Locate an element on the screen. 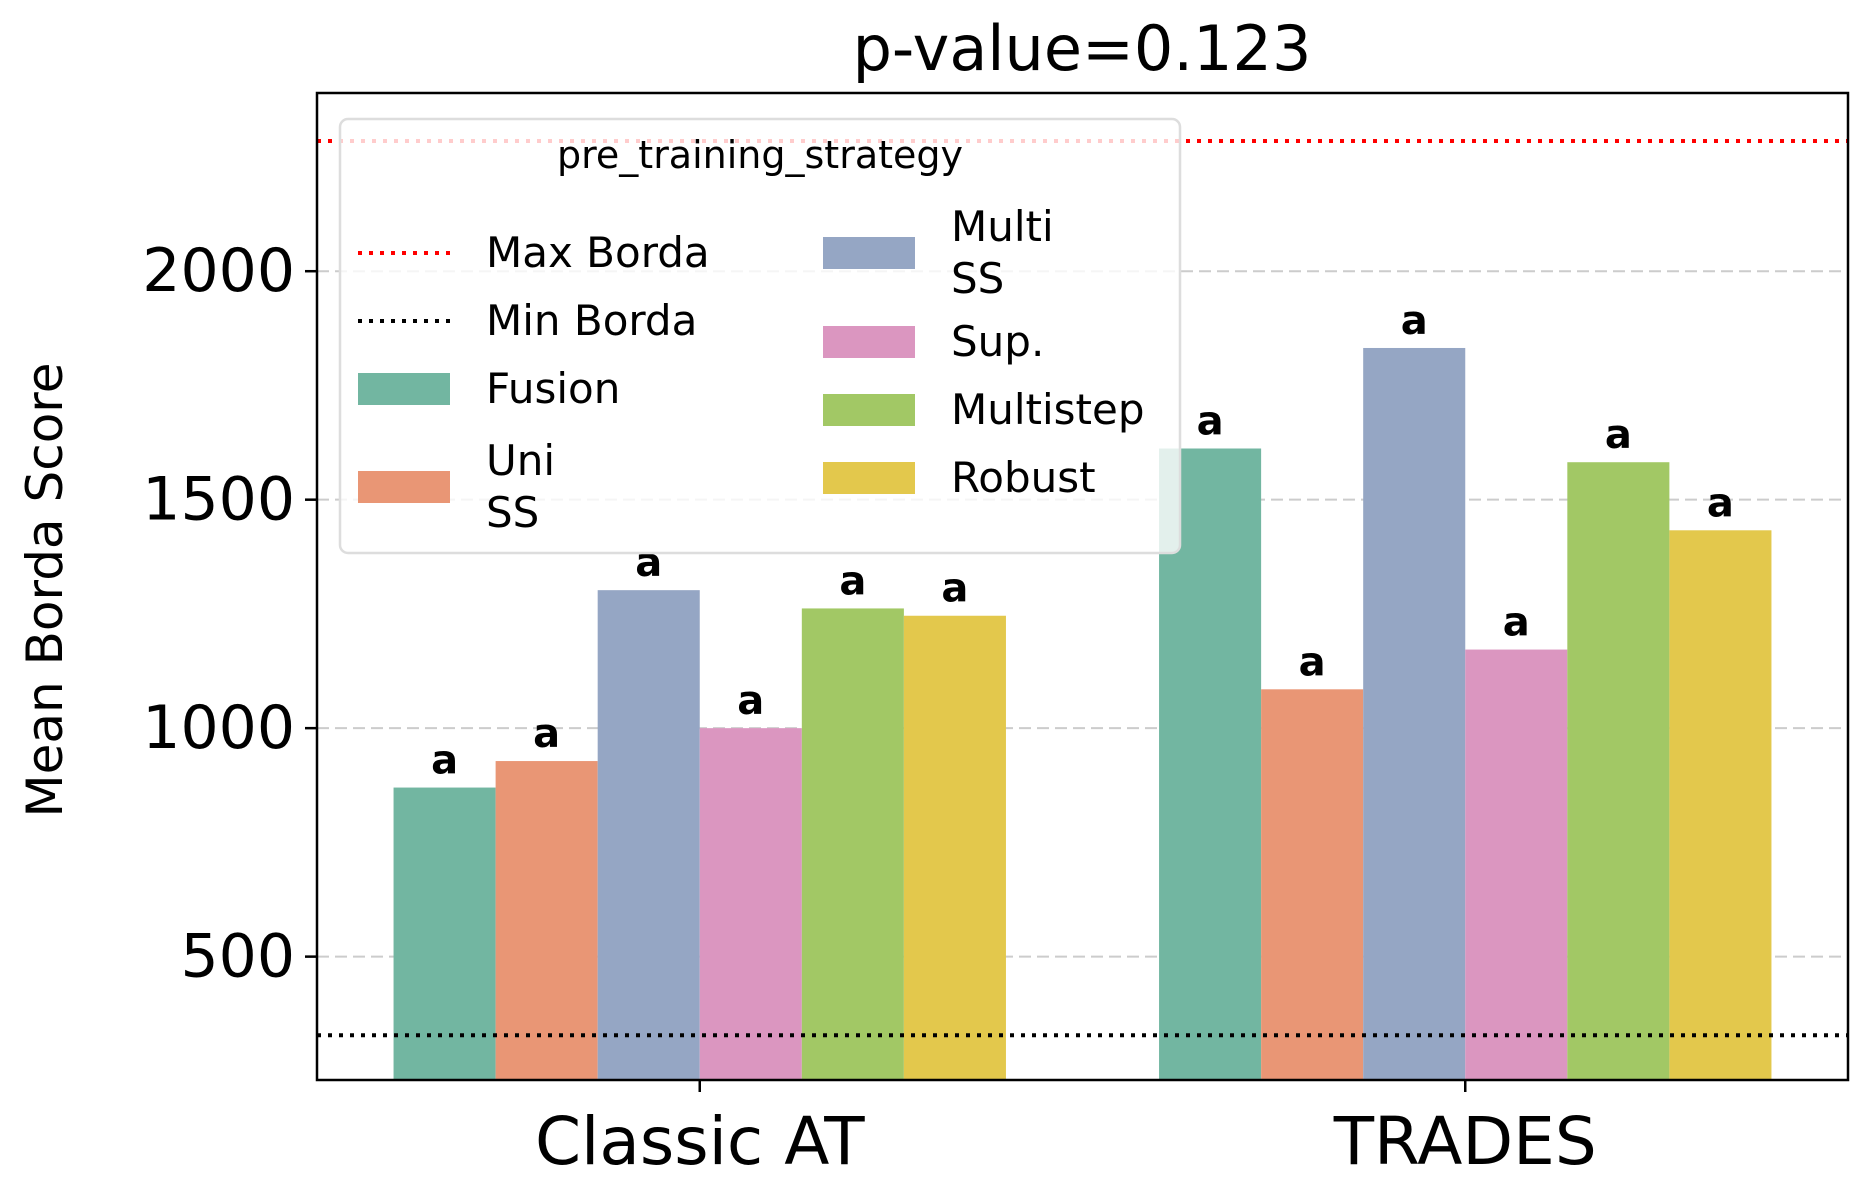 This screenshot has height=1196, width=1860. bar-label-robust-trades: a is located at coordinates (1720, 503).